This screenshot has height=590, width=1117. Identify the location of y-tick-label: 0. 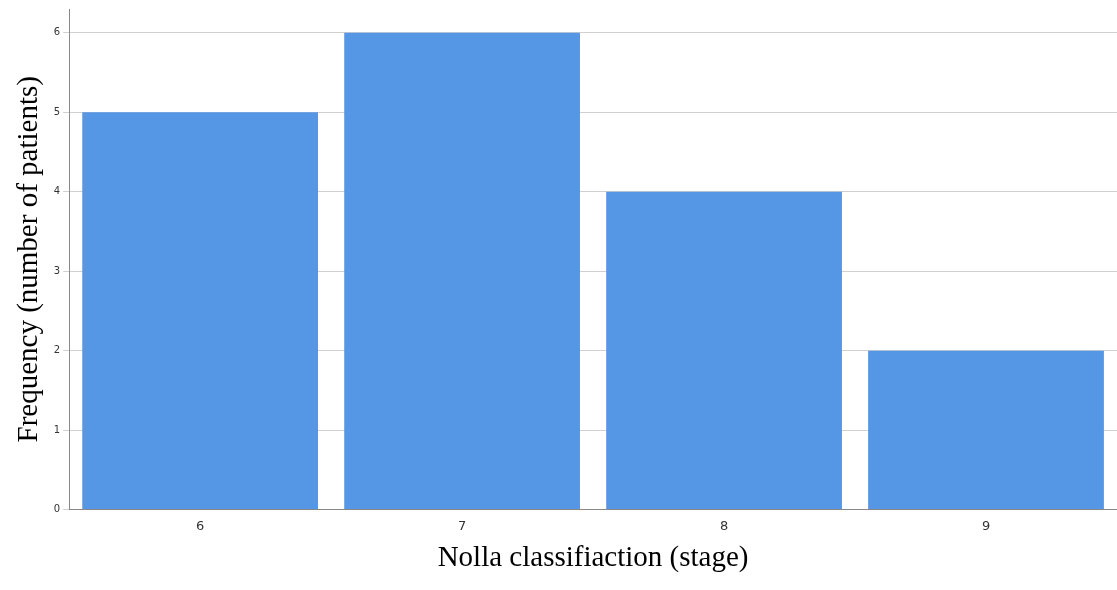
(57, 509).